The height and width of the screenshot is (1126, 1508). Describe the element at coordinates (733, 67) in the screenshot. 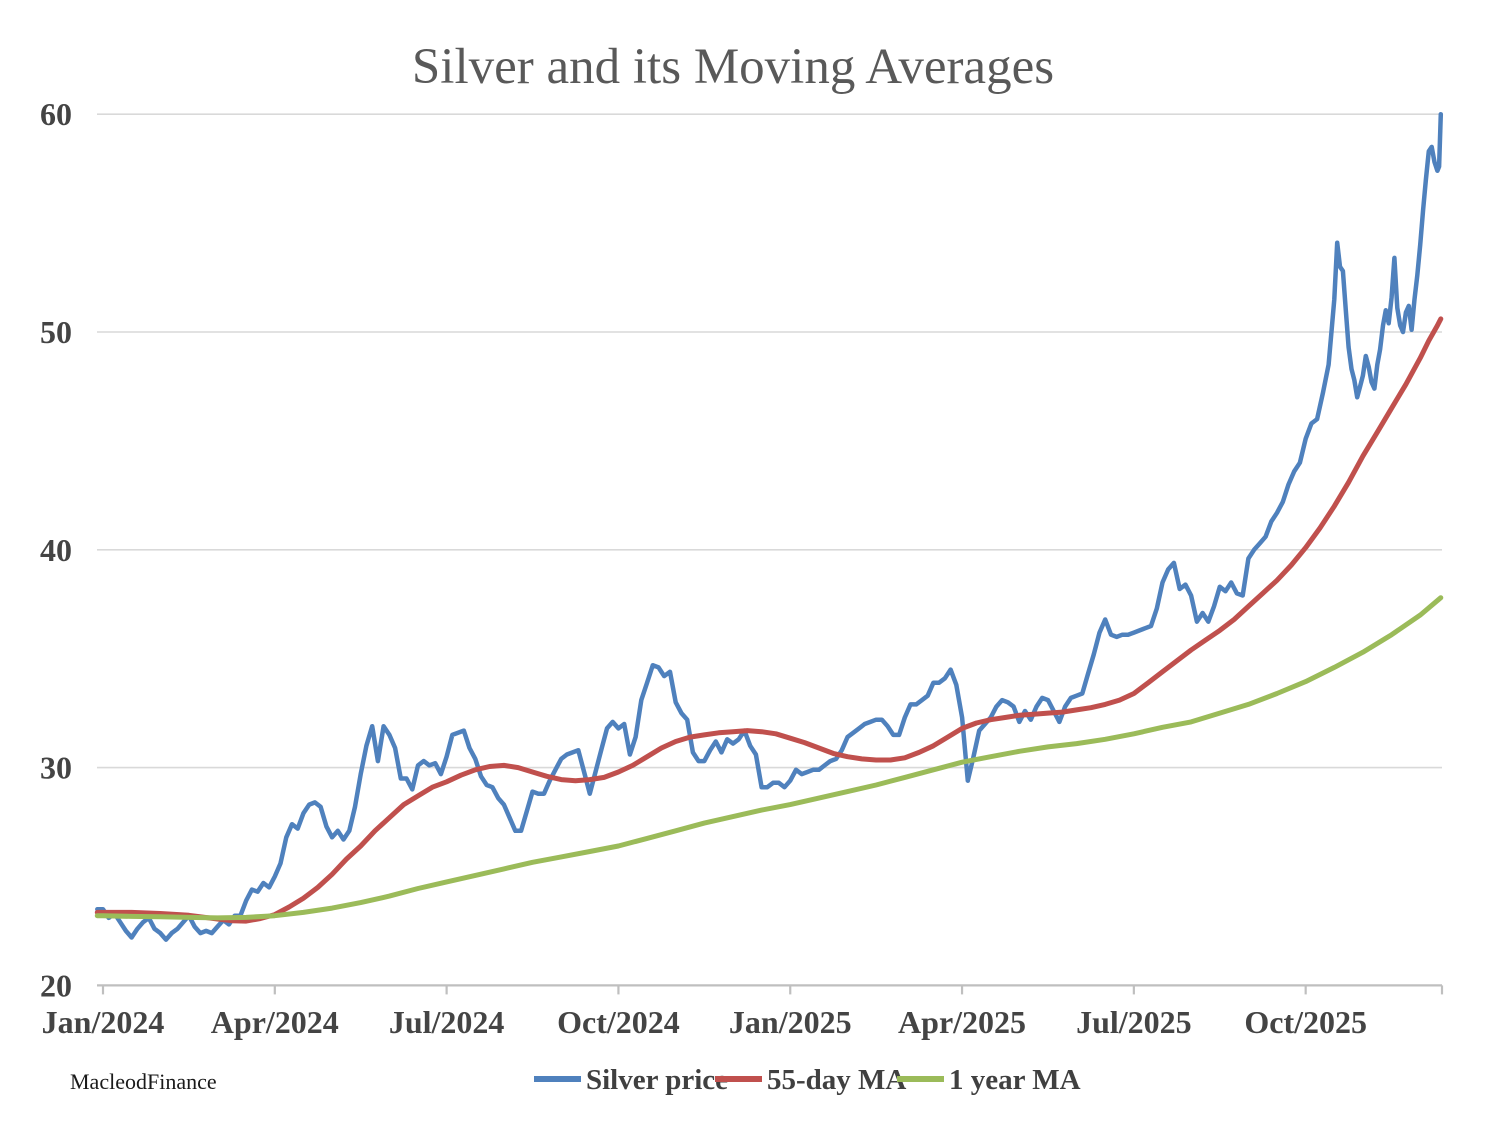

I see `chart-title: Silver and its Moving Averages` at that location.